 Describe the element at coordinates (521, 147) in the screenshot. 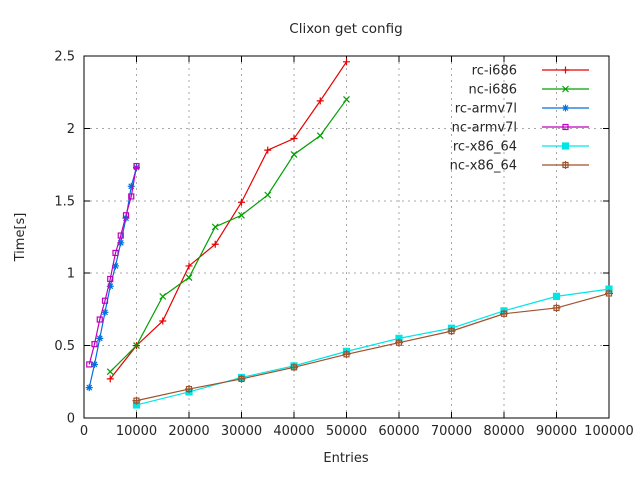

I see `legend-item-rc-x86_64: rc-x86_64` at that location.